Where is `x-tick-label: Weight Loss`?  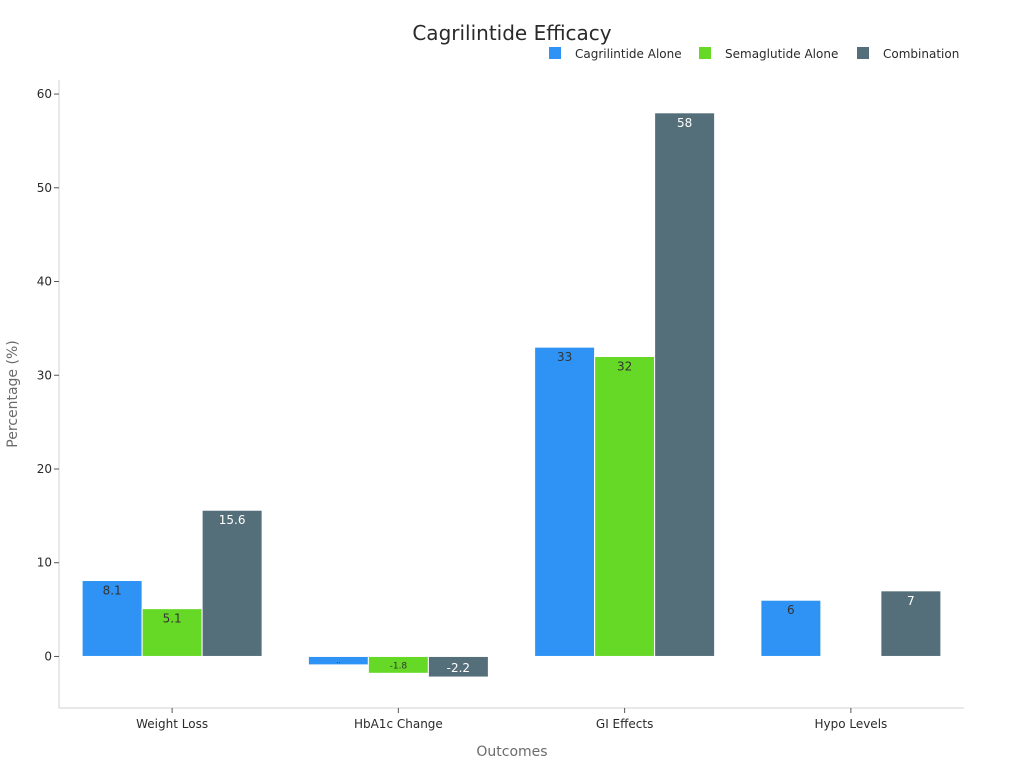 x-tick-label: Weight Loss is located at coordinates (172, 724).